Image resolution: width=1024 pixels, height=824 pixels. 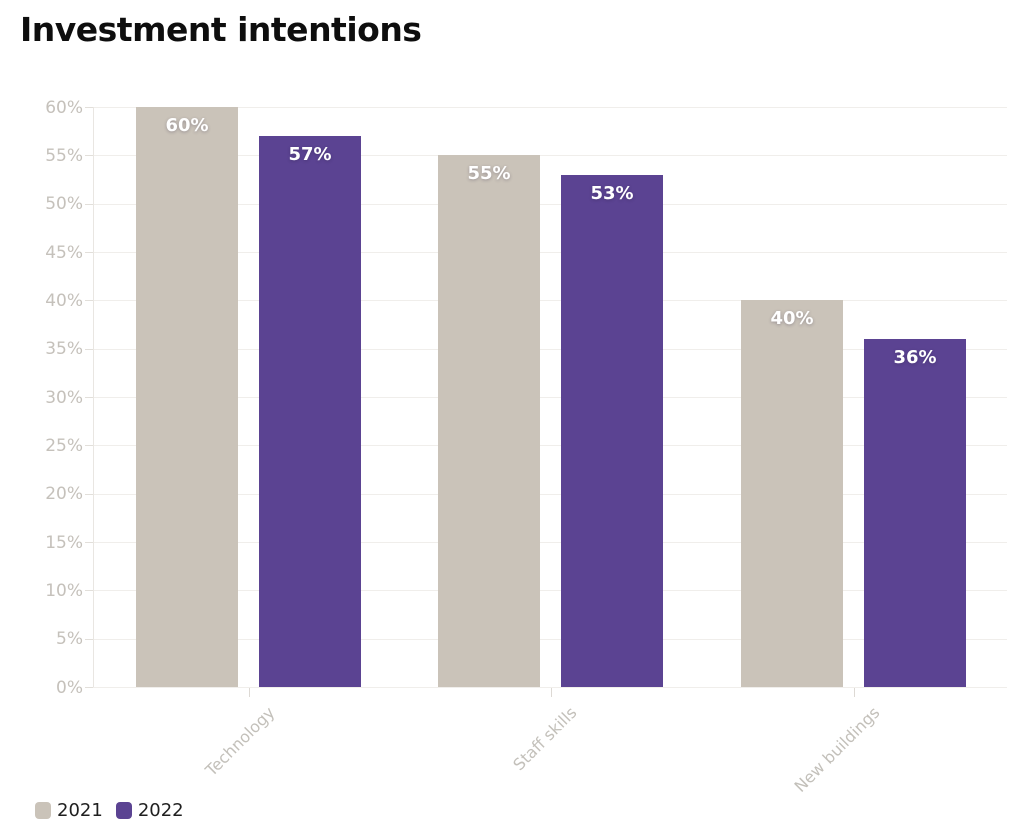 What do you see at coordinates (64, 204) in the screenshot?
I see `y-axis-label: 50%` at bounding box center [64, 204].